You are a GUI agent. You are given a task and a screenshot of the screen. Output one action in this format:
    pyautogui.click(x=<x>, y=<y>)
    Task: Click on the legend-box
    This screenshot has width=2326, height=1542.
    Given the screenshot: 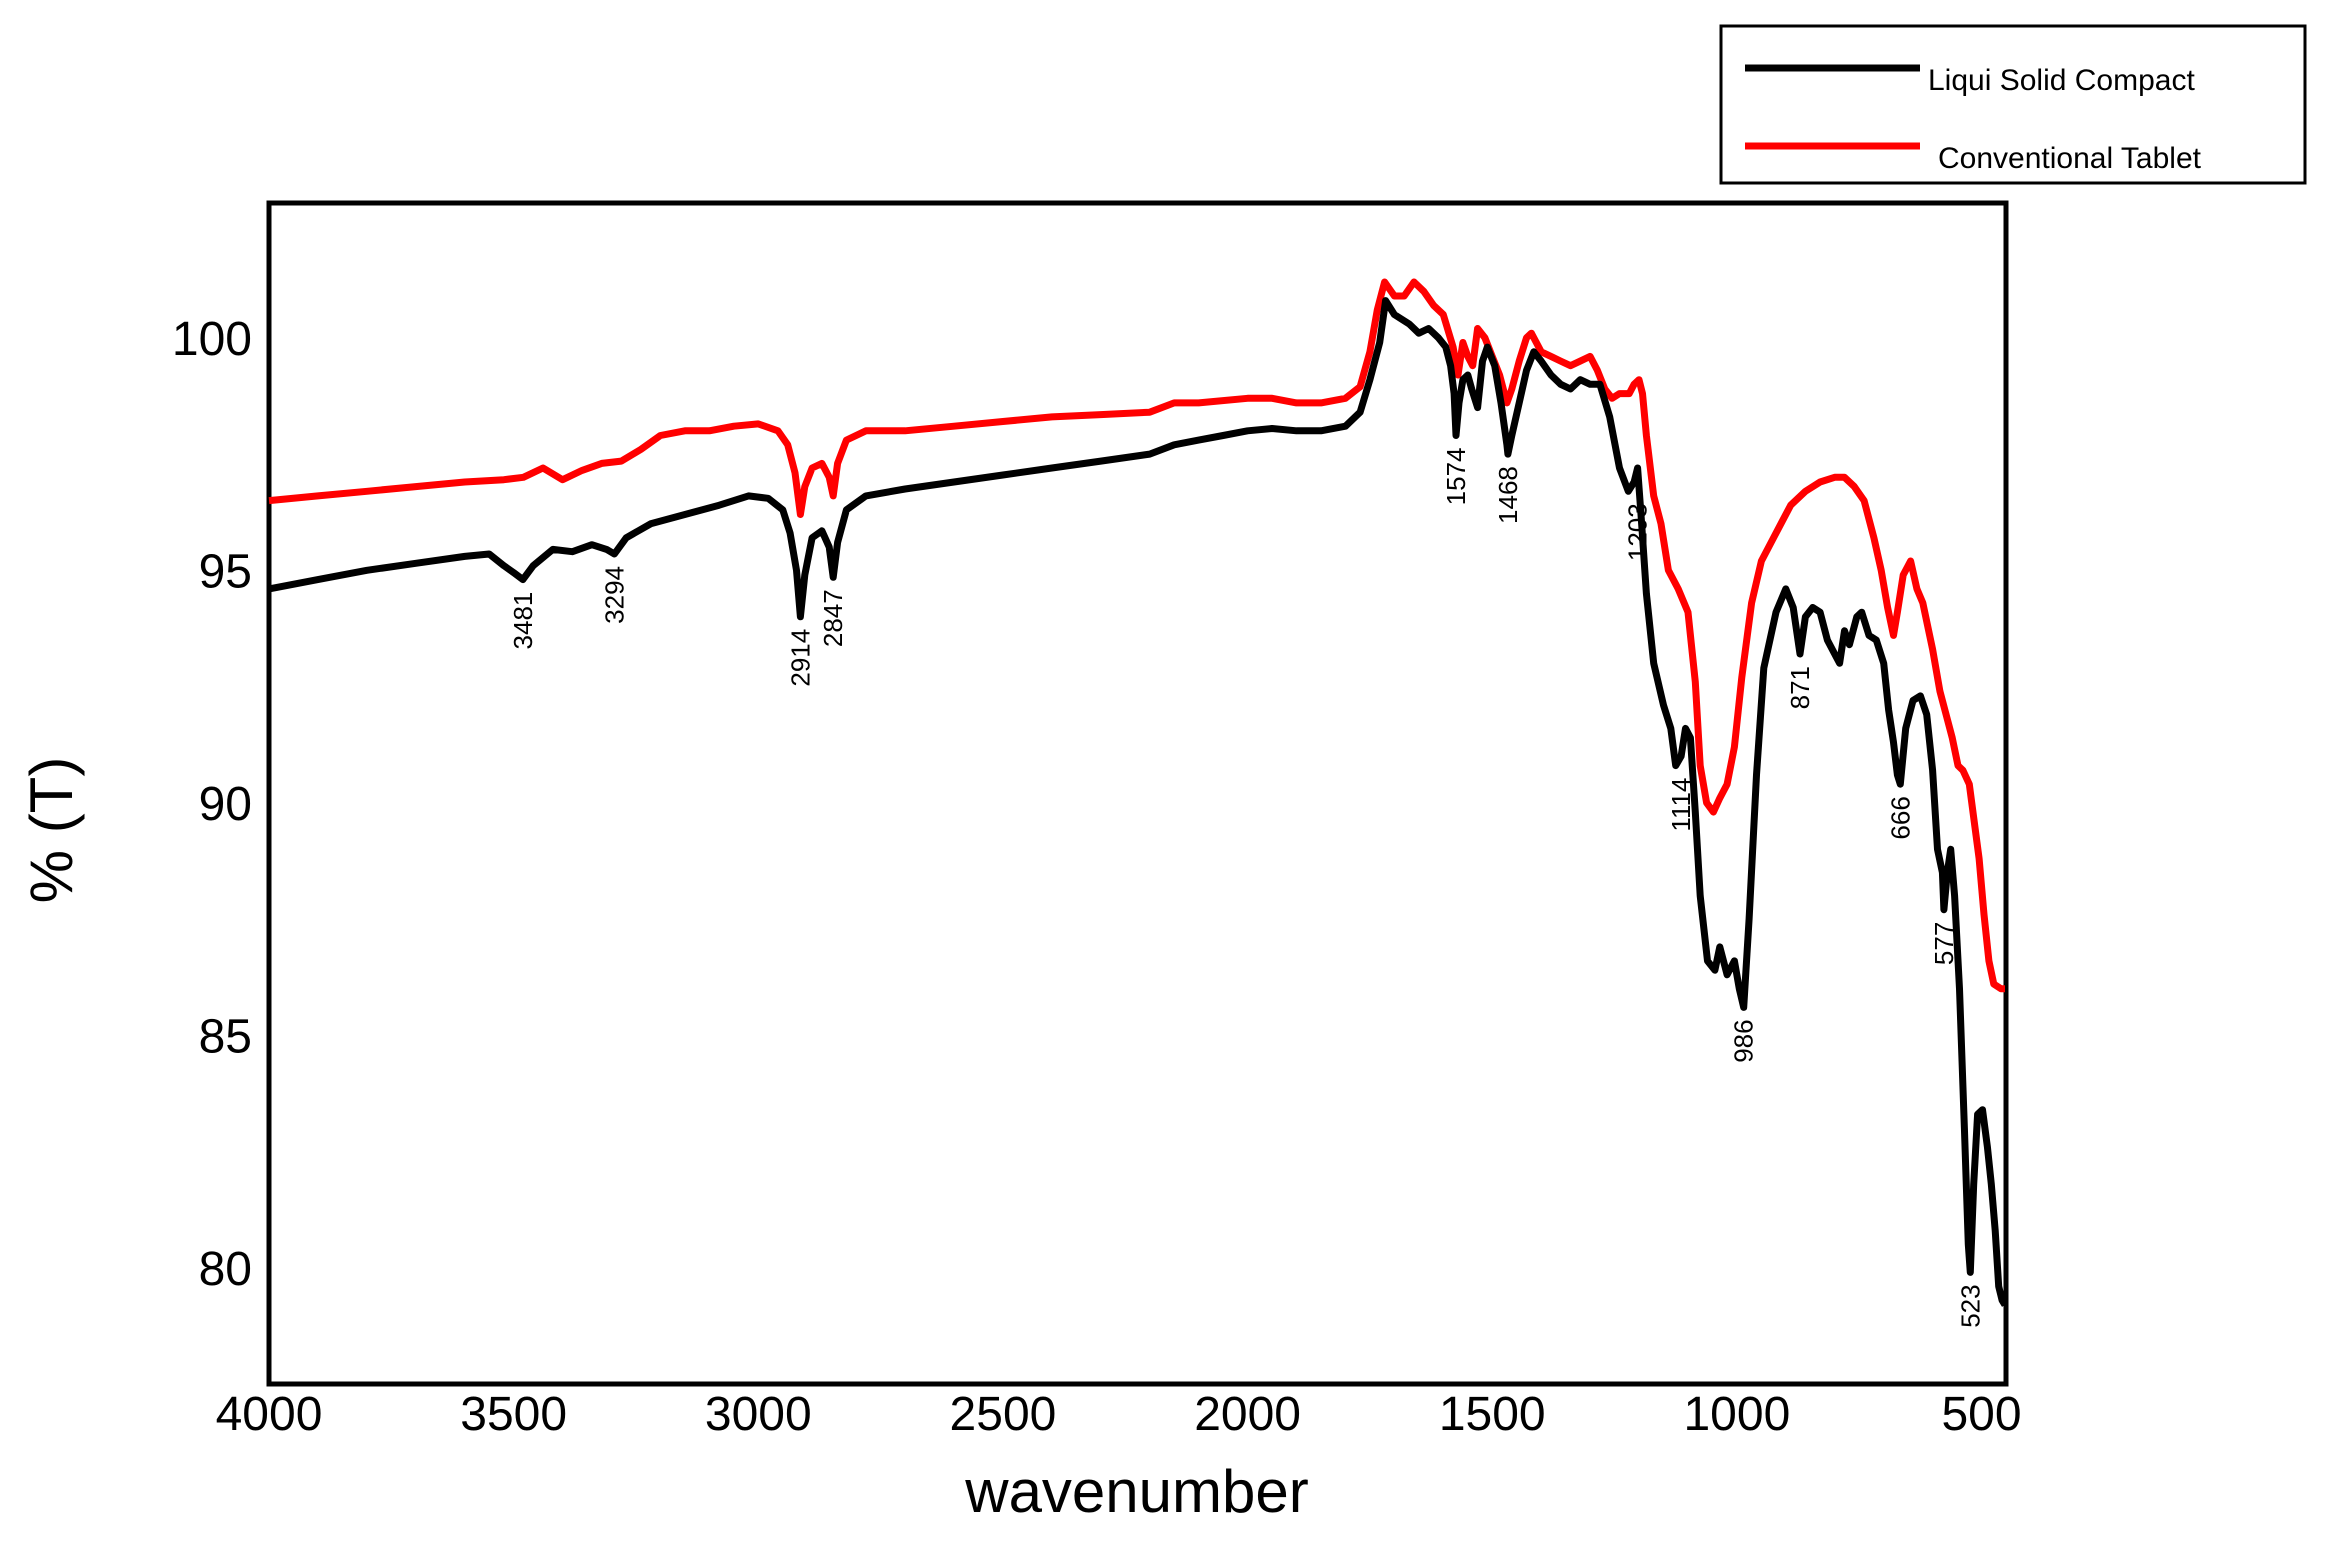 What is the action you would take?
    pyautogui.click(x=2013, y=104)
    